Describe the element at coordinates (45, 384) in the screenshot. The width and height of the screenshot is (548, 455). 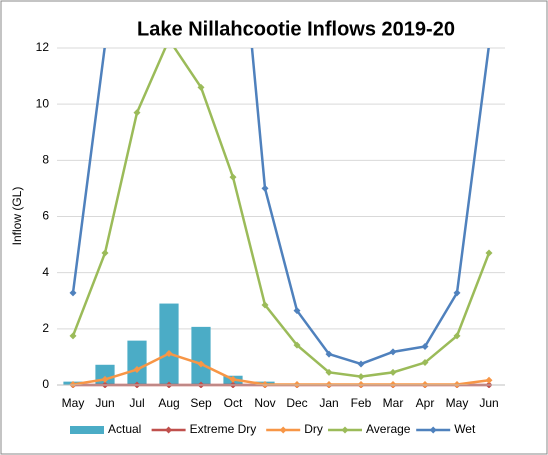
I see `y-tick-label: 0` at that location.